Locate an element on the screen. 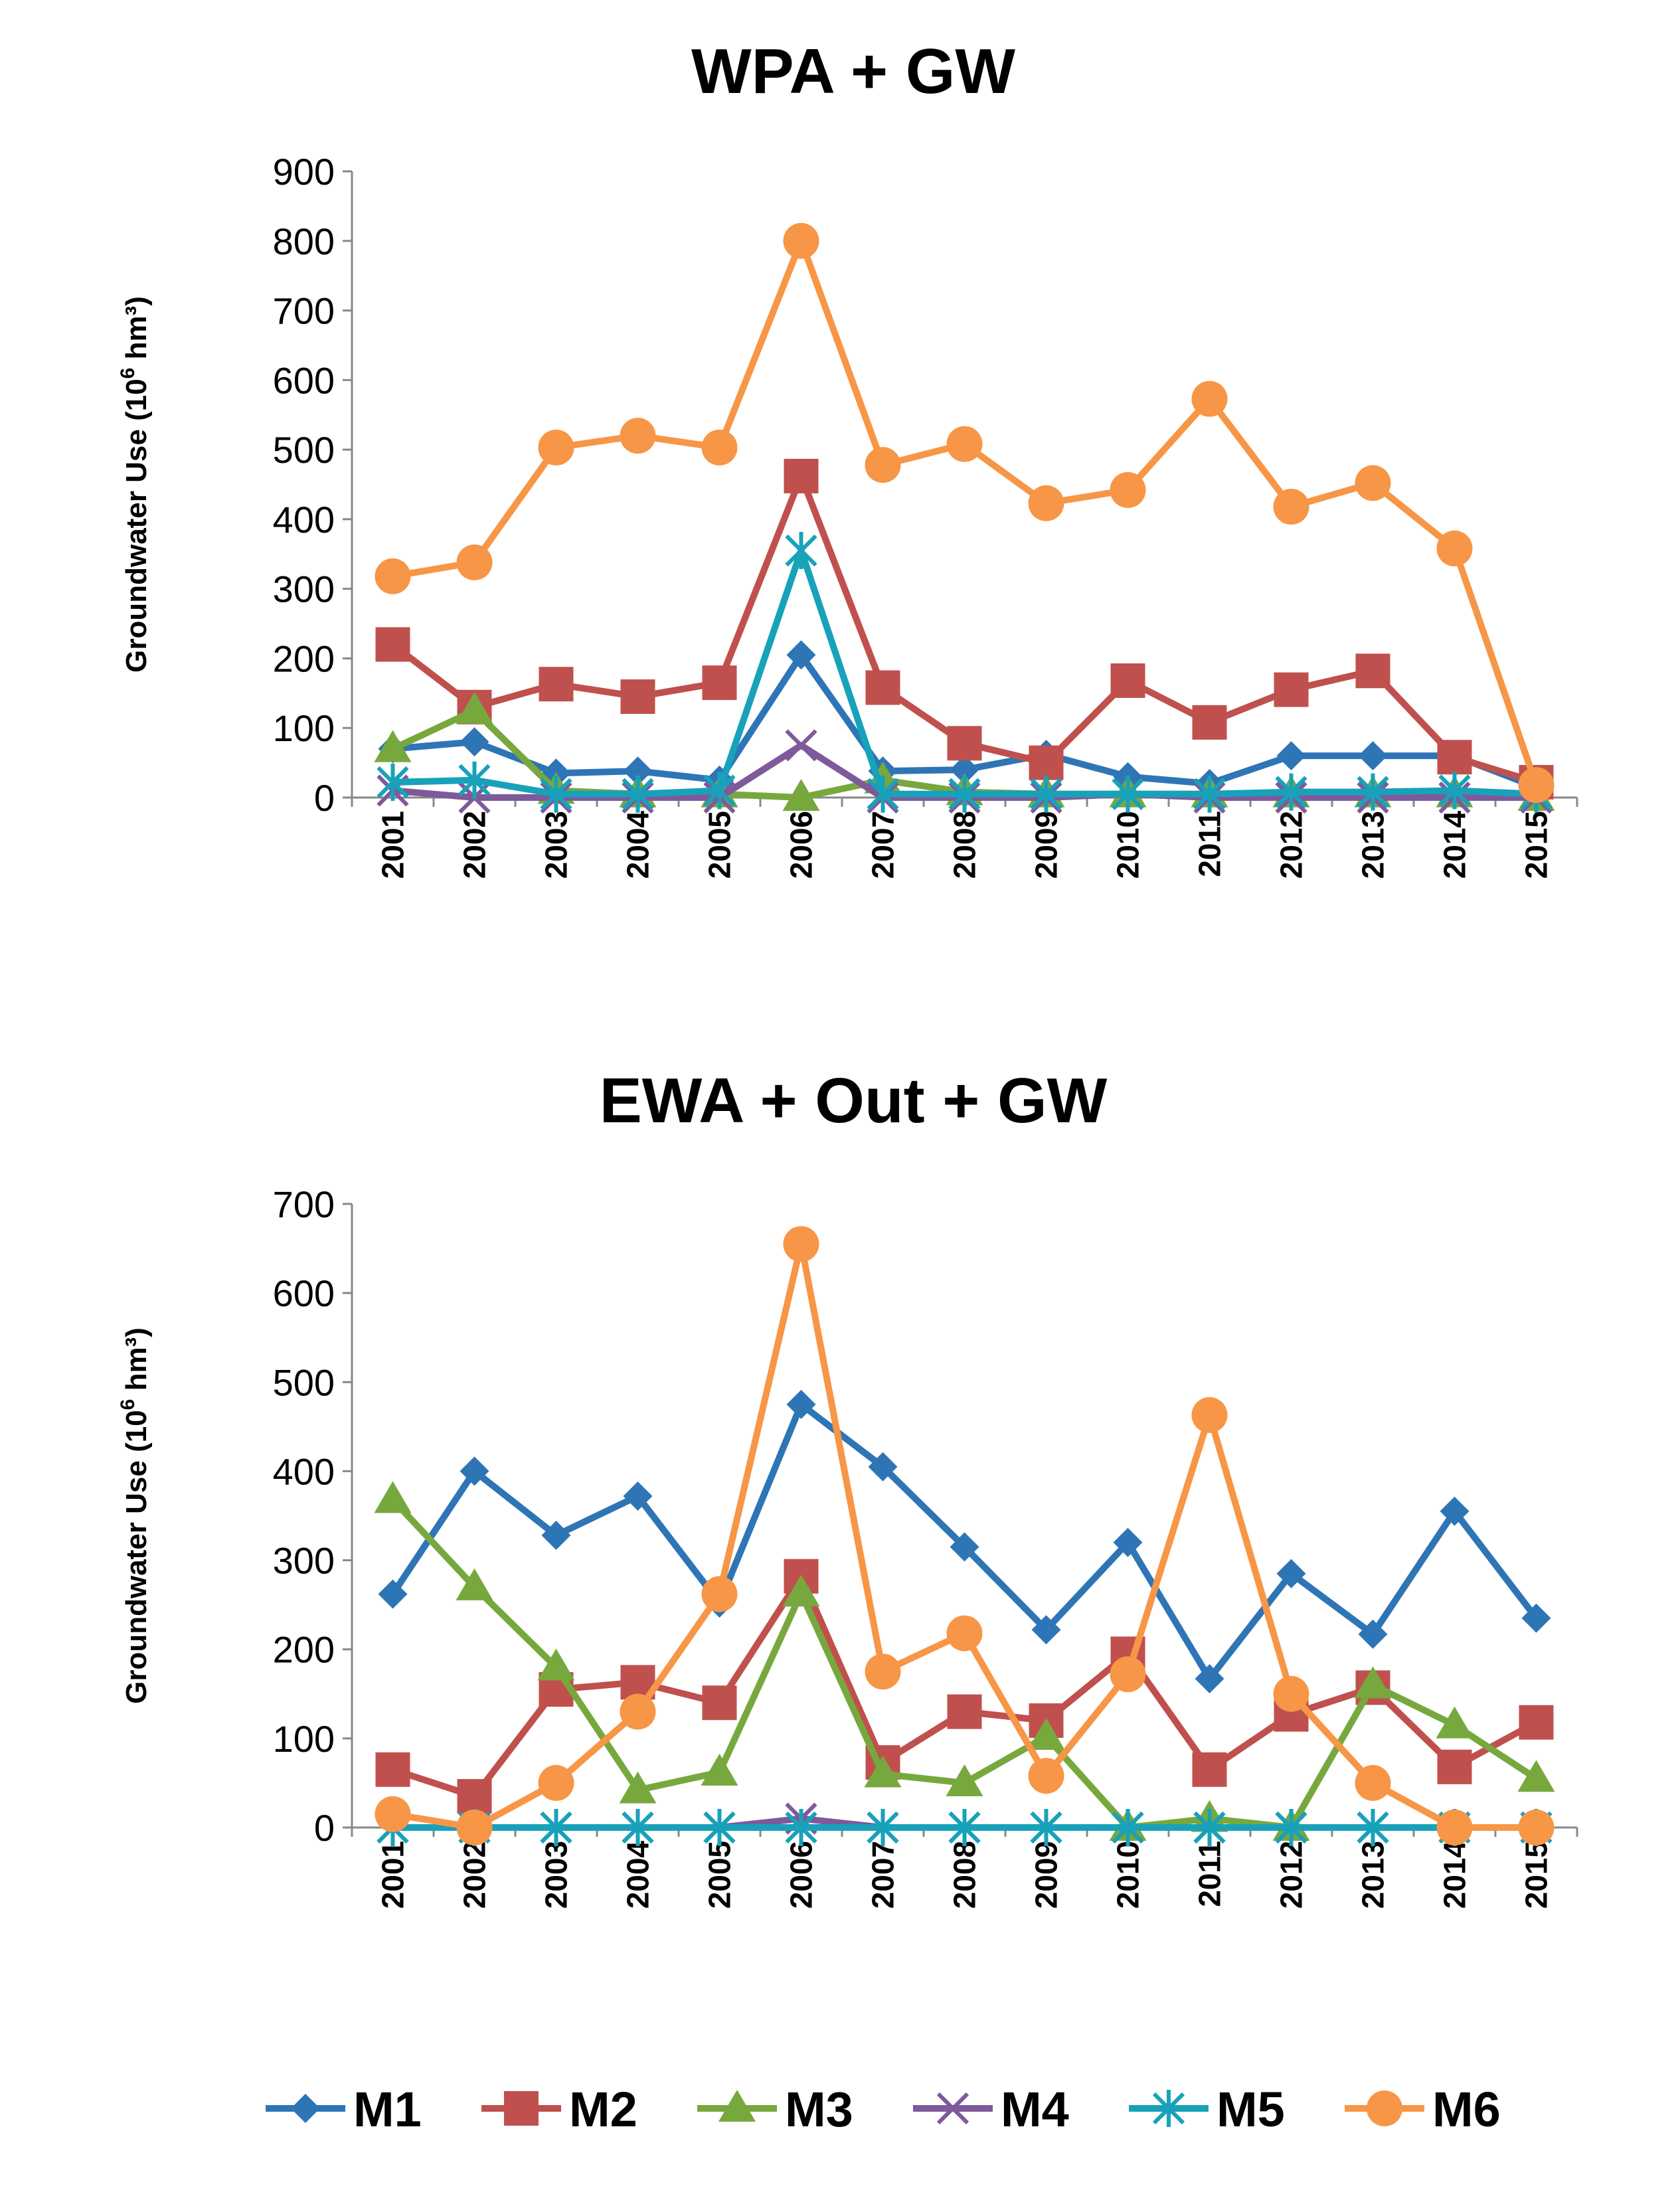 The width and height of the screenshot is (1680, 2210). legend-label: M4 is located at coordinates (1035, 2109).